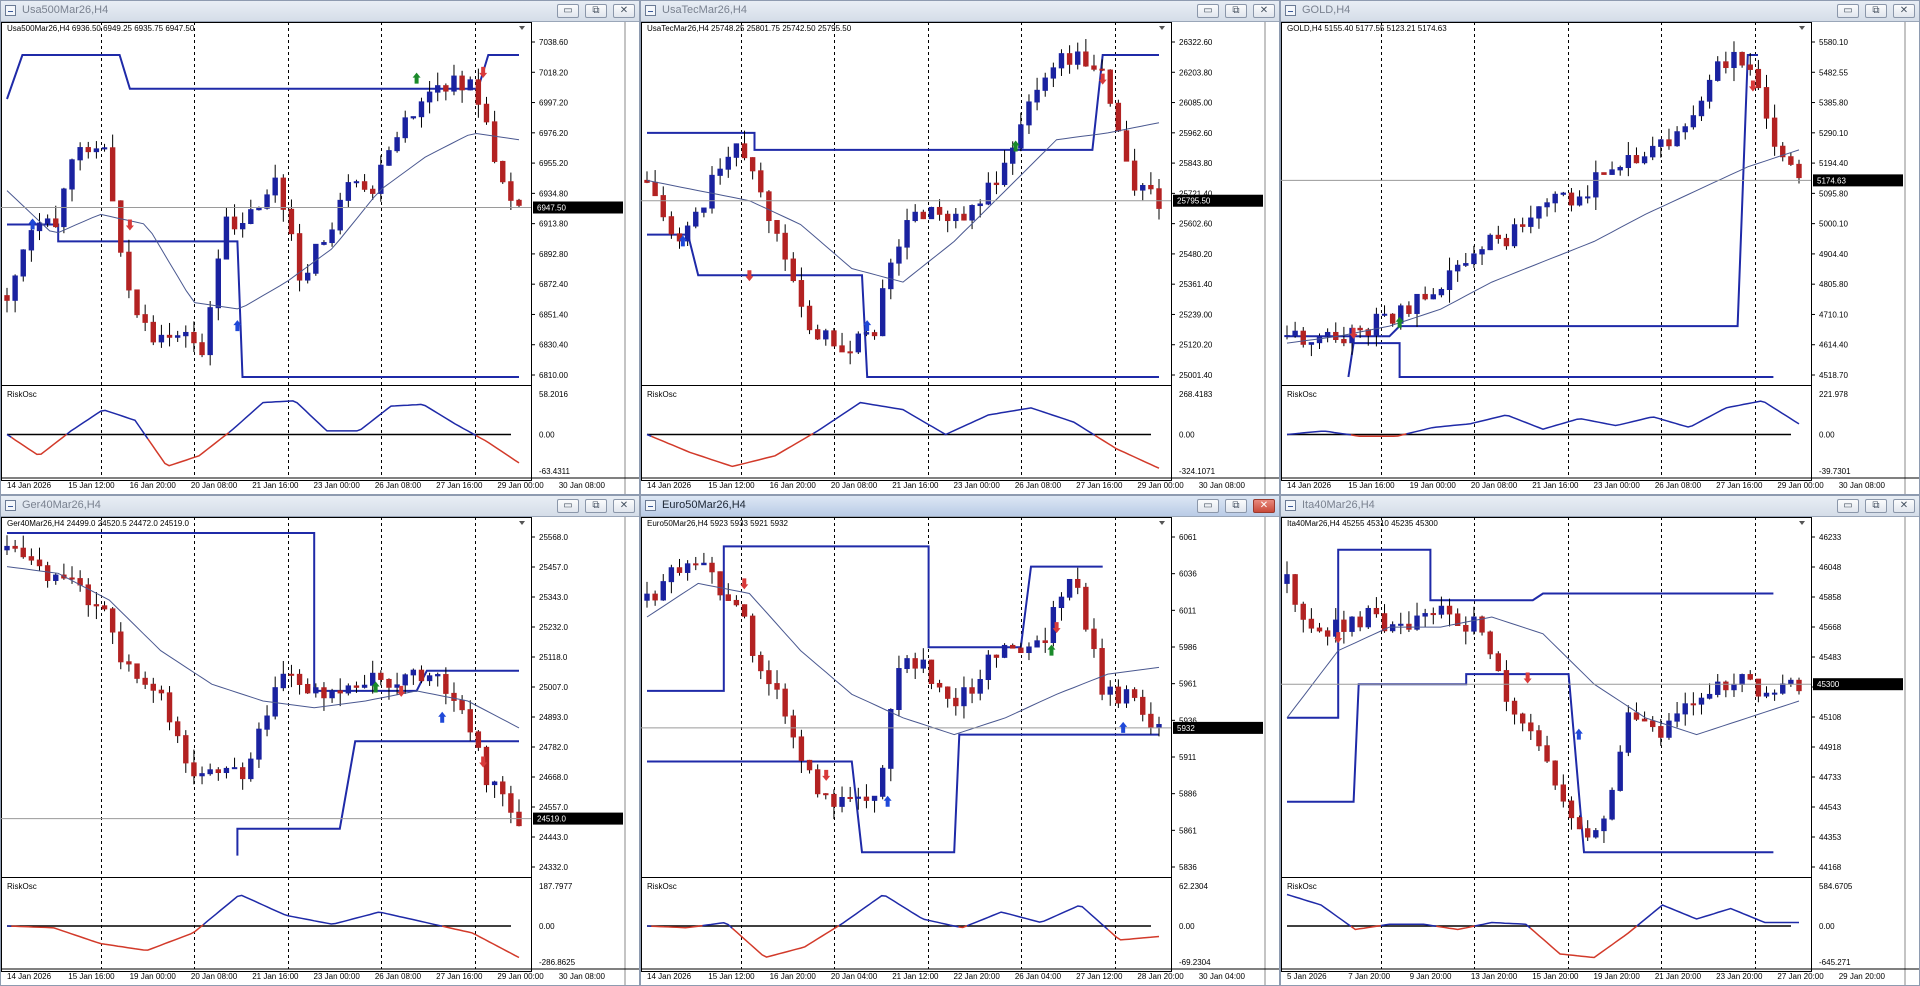  Describe the element at coordinates (1678, 976) in the screenshot. I see `time-axis-label: 21 Jan 20:00` at that location.